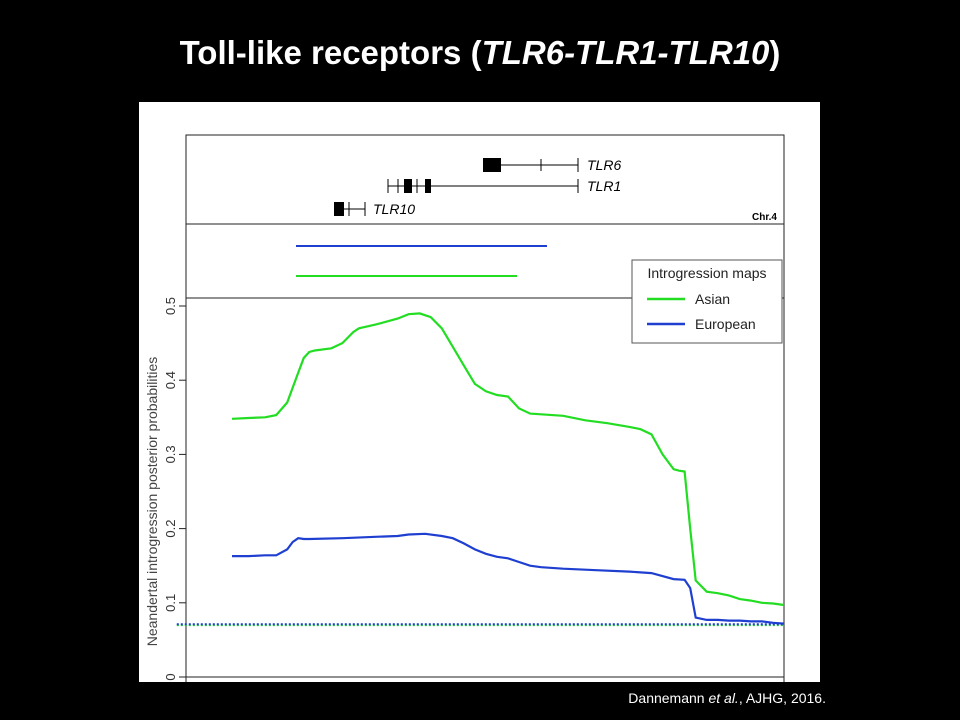  I want to click on gene-tlr1: TLR1, so click(504, 186).